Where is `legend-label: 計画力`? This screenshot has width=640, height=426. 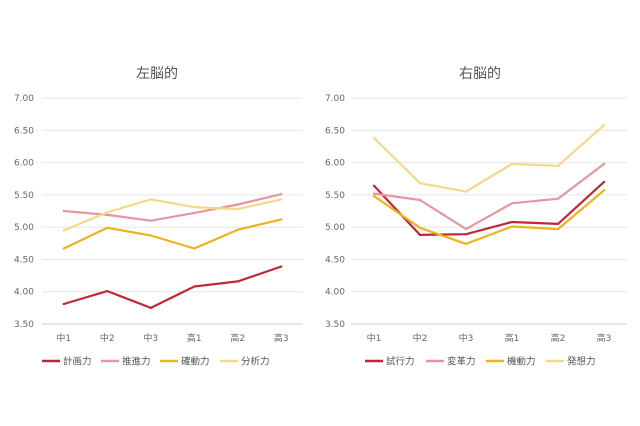
legend-label: 計画力 is located at coordinates (77, 362).